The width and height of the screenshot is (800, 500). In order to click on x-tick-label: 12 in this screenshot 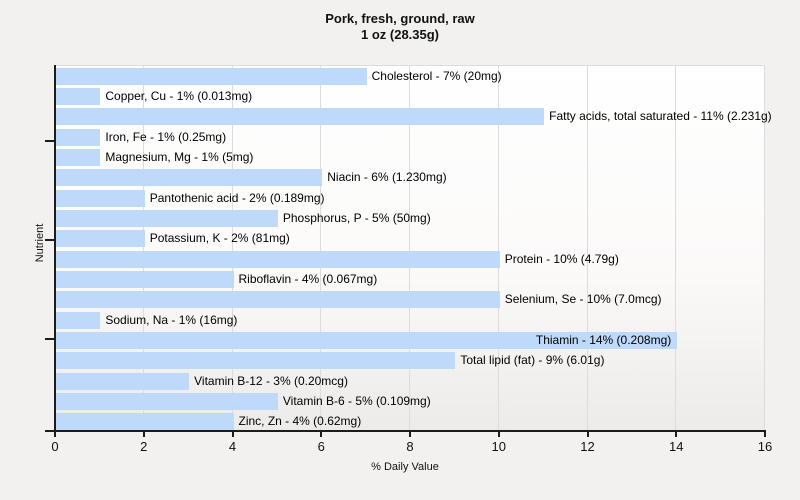, I will do `click(587, 446)`.